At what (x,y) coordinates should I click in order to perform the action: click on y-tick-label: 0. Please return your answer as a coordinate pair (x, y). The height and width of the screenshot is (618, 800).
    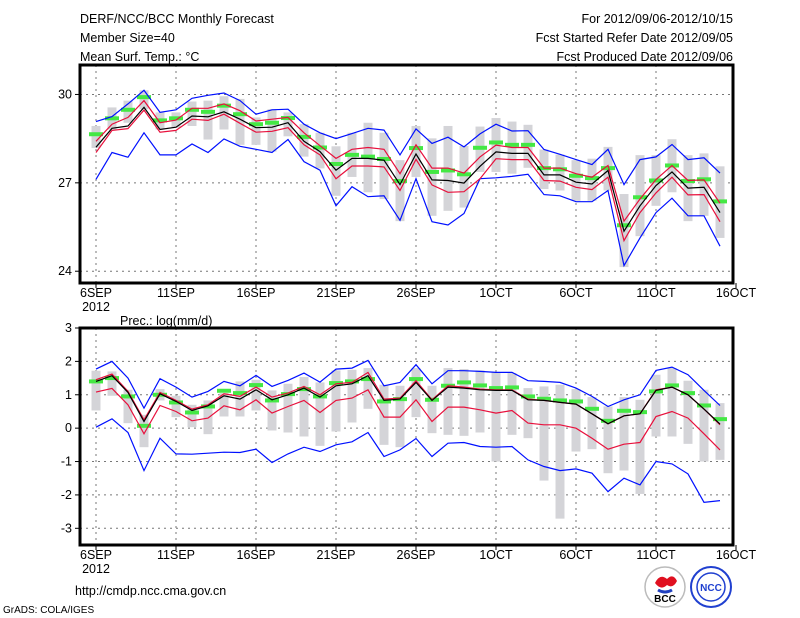
    Looking at the image, I should click on (68, 428).